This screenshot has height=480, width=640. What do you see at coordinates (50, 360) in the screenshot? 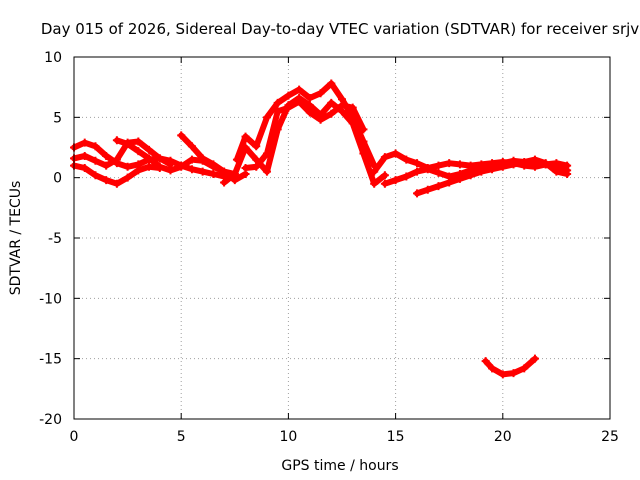
I see `y-tick-label: -15` at bounding box center [50, 360].